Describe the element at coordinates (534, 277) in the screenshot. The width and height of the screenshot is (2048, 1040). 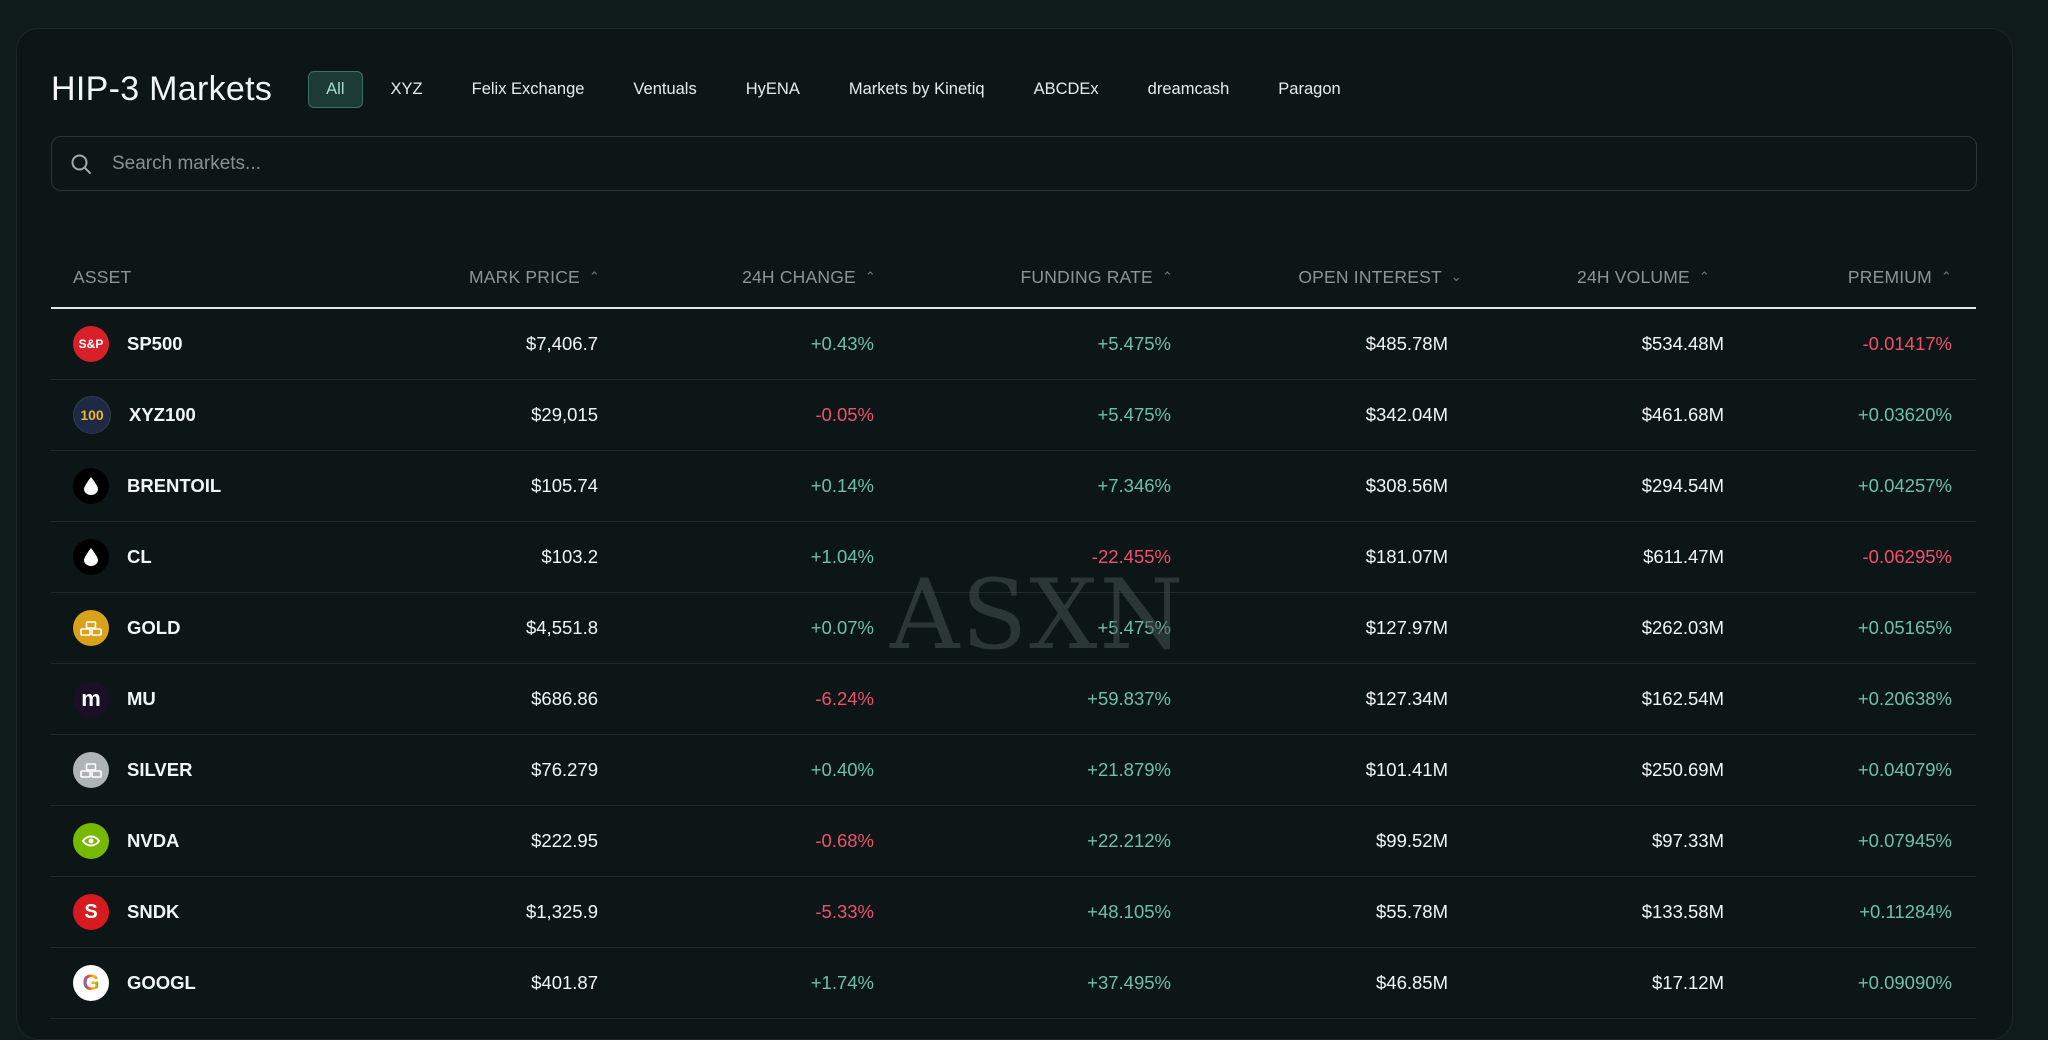
I see `col-mark-price: MARK PRICE ⌃` at that location.